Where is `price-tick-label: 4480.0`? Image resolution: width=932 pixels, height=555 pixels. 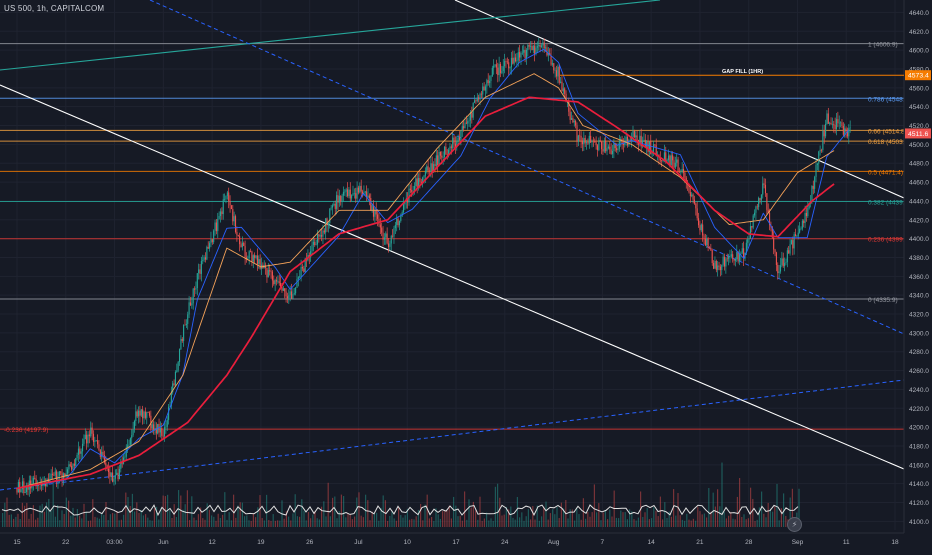 price-tick-label: 4480.0 is located at coordinates (919, 164).